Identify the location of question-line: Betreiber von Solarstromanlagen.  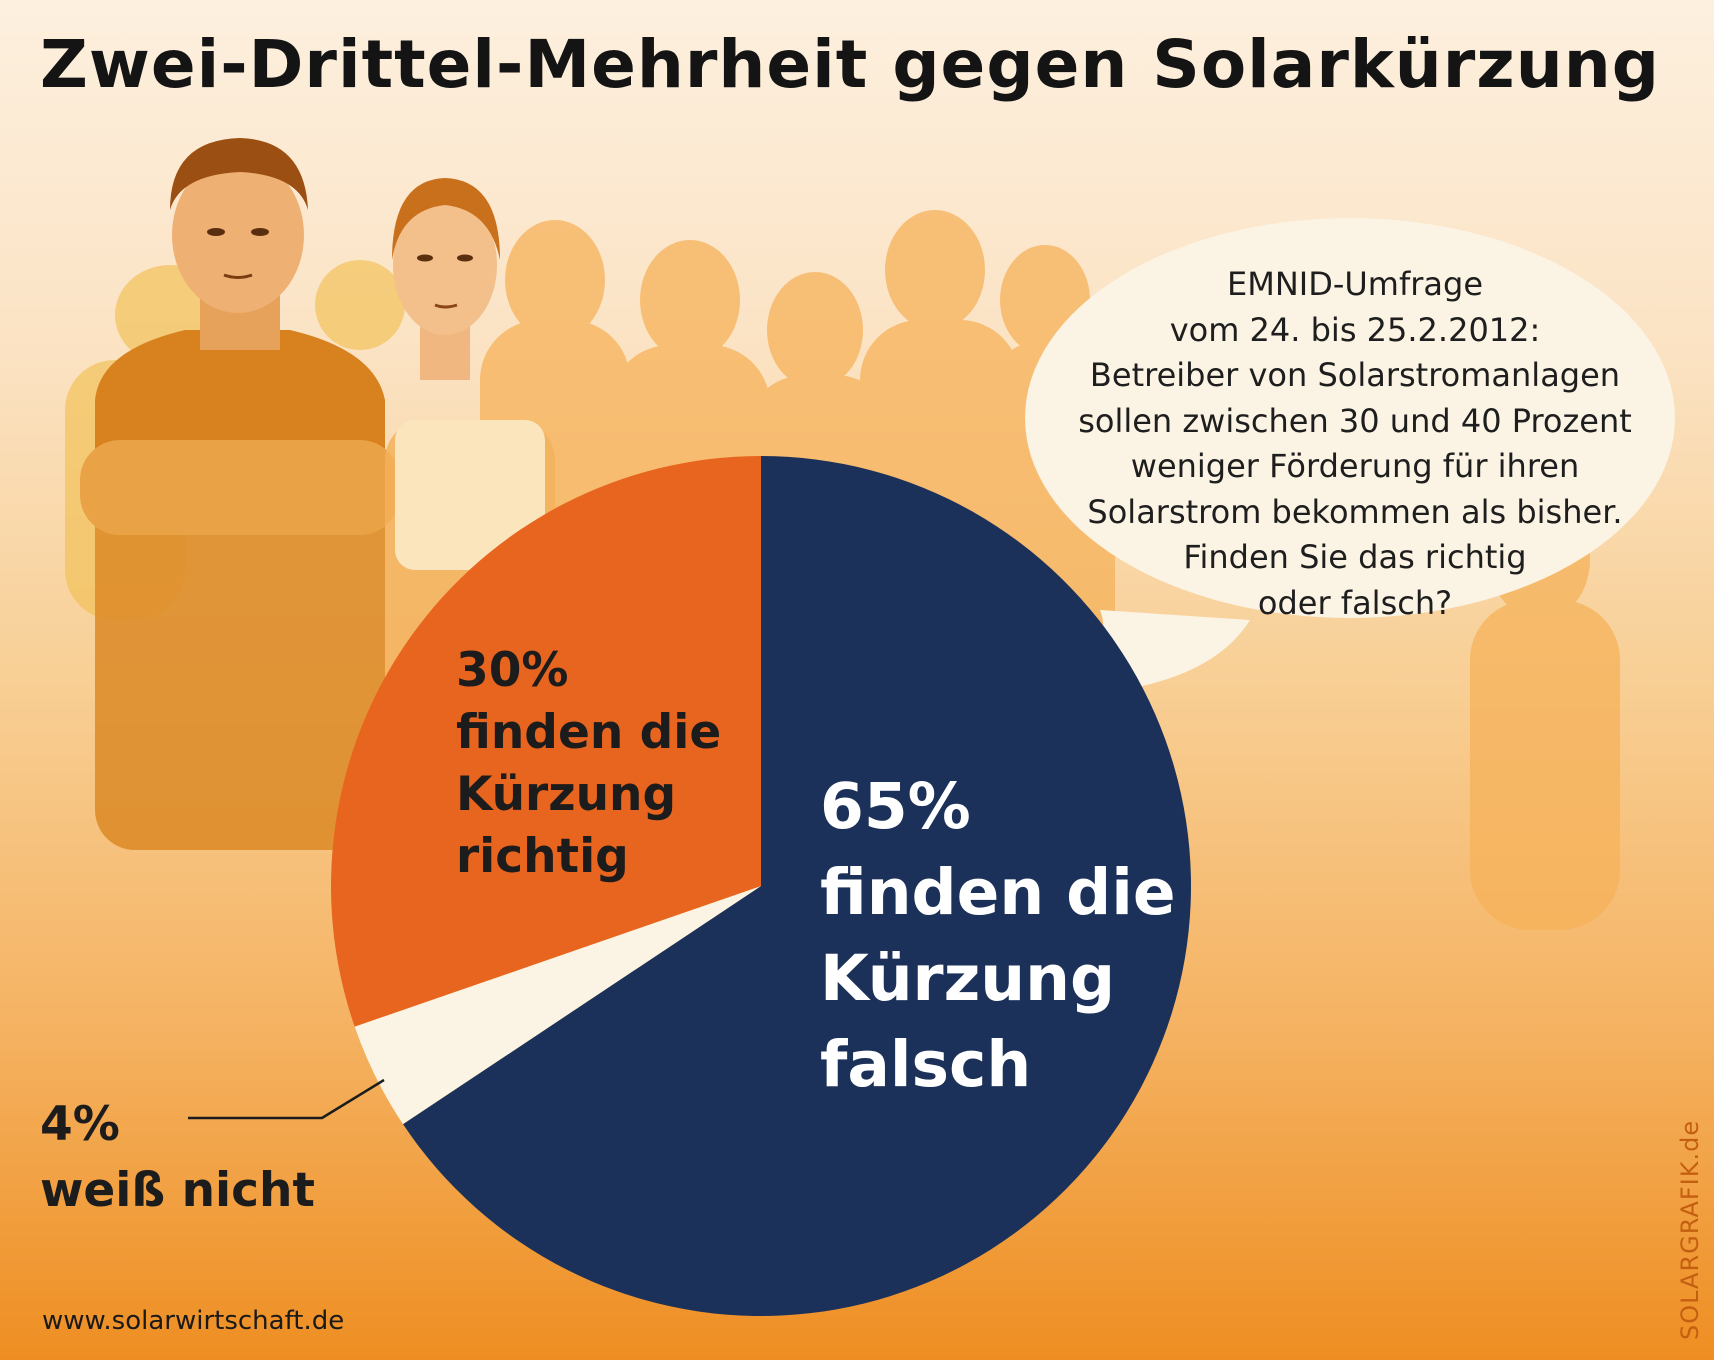
(1355, 375).